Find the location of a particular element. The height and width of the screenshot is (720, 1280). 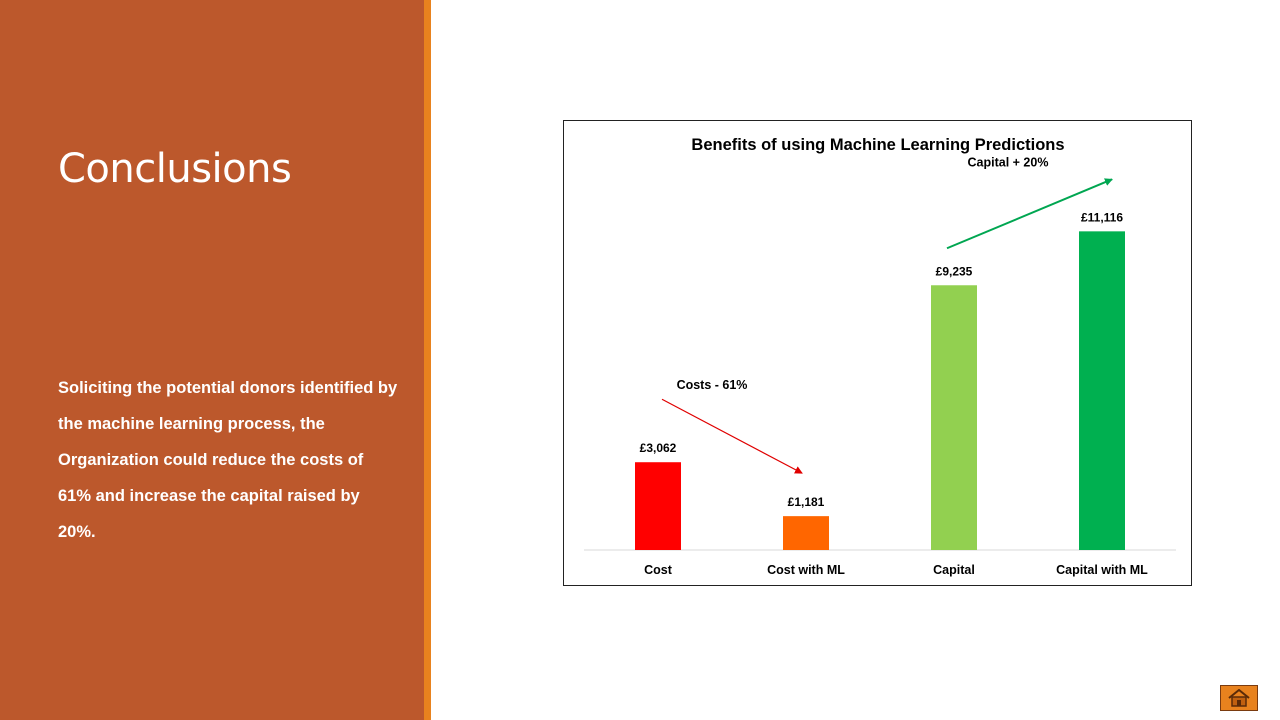

accent-strip is located at coordinates (427, 360).